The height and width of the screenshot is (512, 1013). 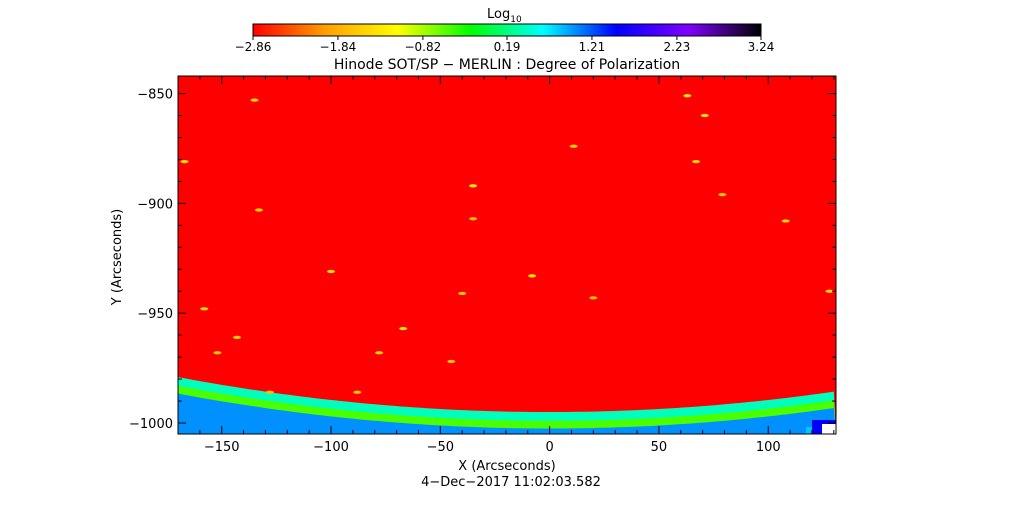 I want to click on x-tick-label: −100, so click(x=331, y=447).